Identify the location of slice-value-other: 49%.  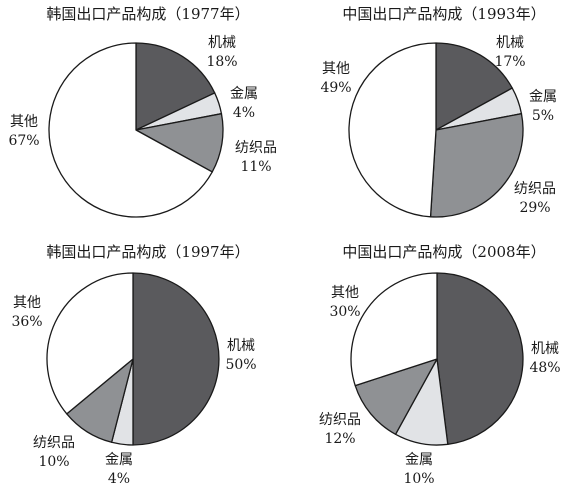
(335, 88).